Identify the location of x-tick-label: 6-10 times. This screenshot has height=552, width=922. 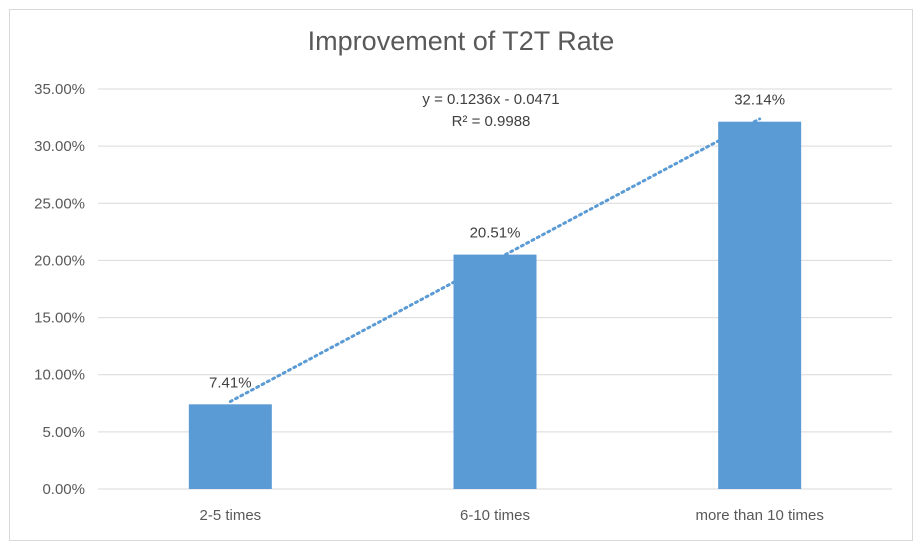
(495, 515).